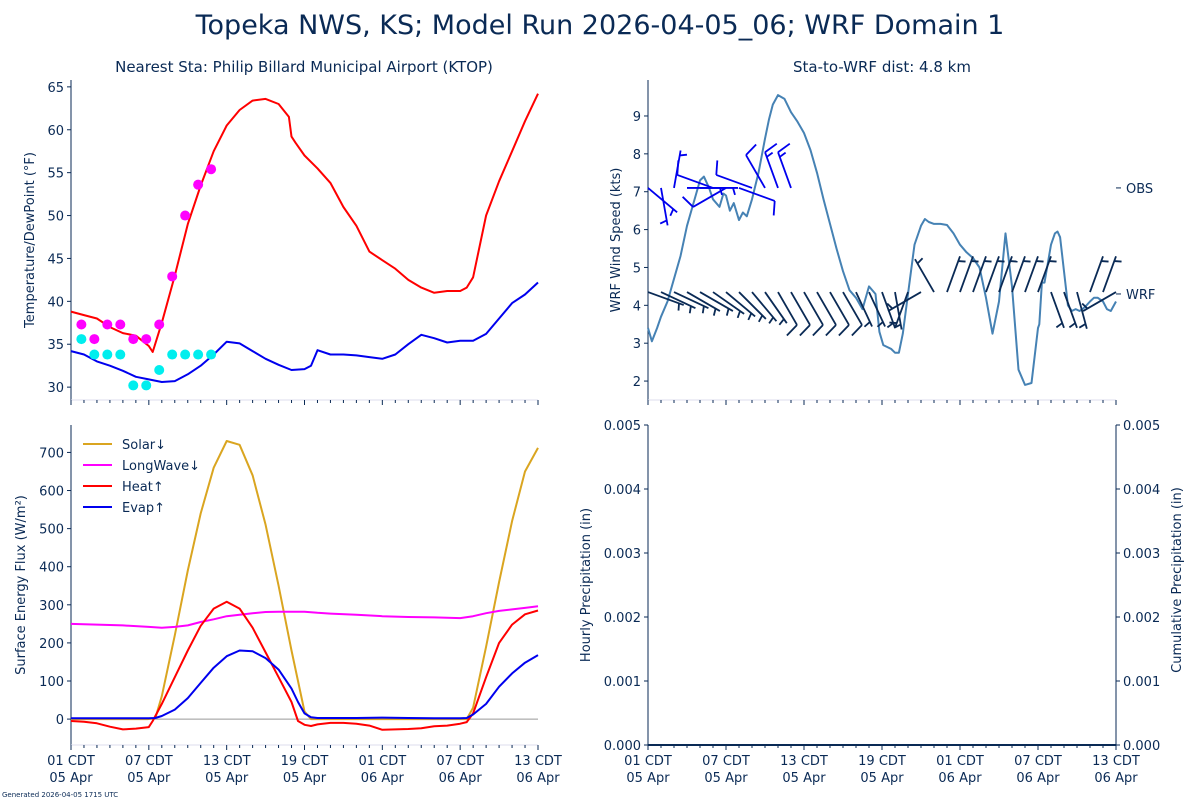  I want to click on wind-right-labels: OBS WRF, so click(1135, 242).